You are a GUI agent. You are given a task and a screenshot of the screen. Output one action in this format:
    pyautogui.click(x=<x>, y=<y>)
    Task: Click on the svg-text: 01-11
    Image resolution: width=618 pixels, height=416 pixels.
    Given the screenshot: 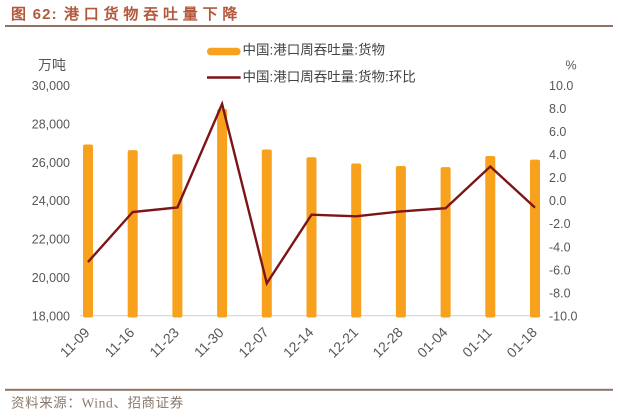 What is the action you would take?
    pyautogui.click(x=477, y=342)
    